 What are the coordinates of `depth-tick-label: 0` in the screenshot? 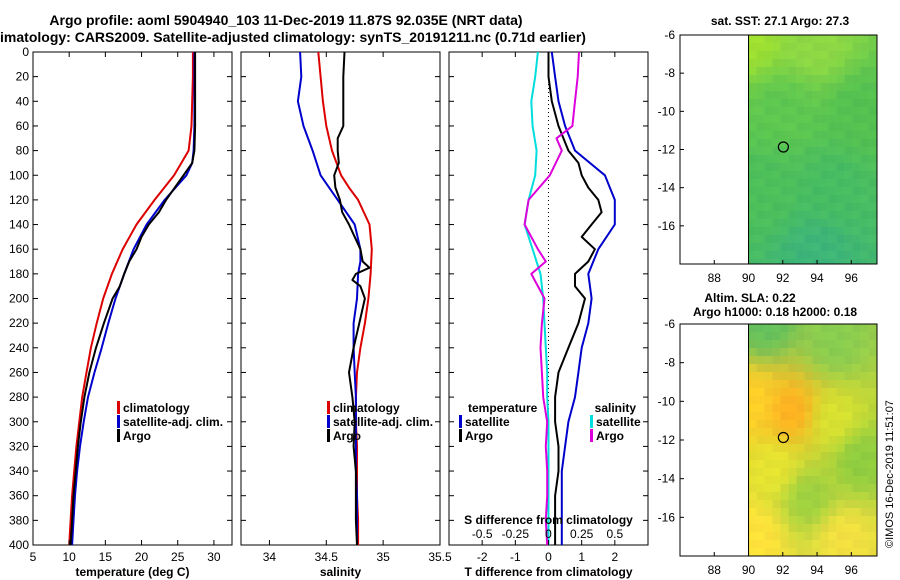 It's located at (25, 52).